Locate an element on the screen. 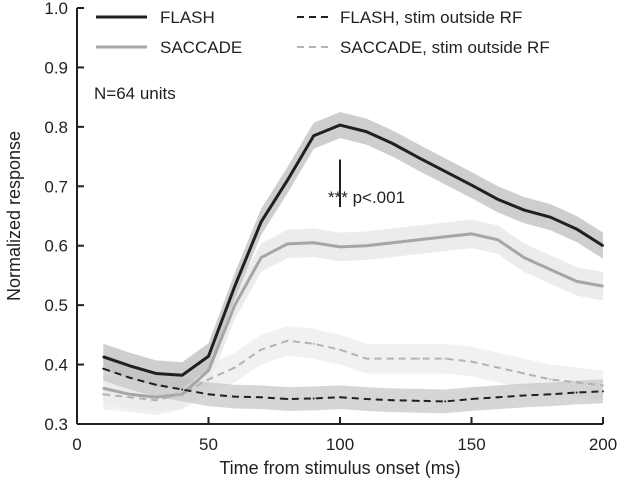 The width and height of the screenshot is (619, 486). legend-label-flash: FLASH is located at coordinates (187, 17).